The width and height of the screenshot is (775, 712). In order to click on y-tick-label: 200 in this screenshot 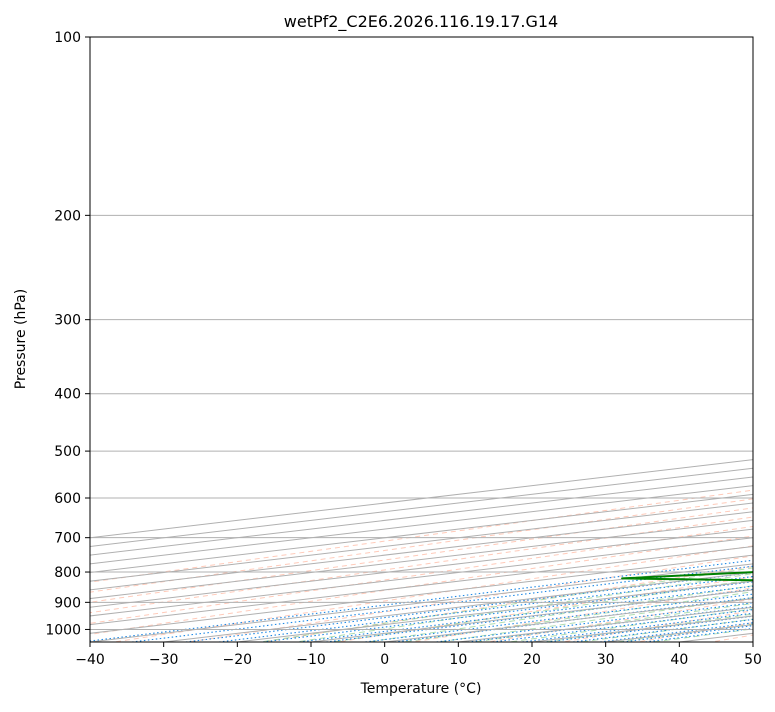, I will do `click(67, 216)`.